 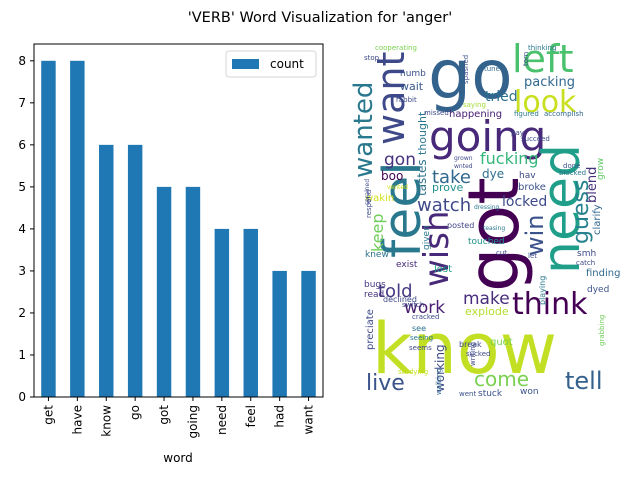 What do you see at coordinates (475, 114) in the screenshot?
I see `cloud-word-happening: happening` at bounding box center [475, 114].